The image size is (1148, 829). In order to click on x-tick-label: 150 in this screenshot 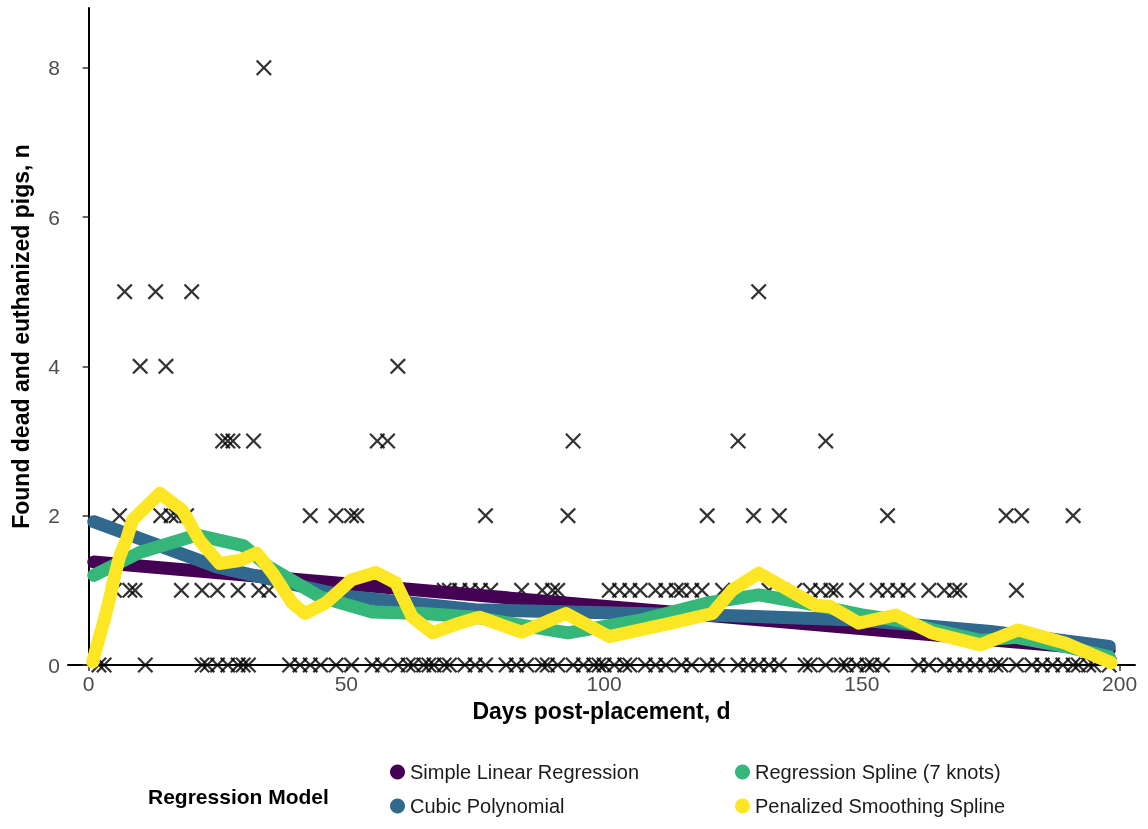, I will do `click(862, 683)`.